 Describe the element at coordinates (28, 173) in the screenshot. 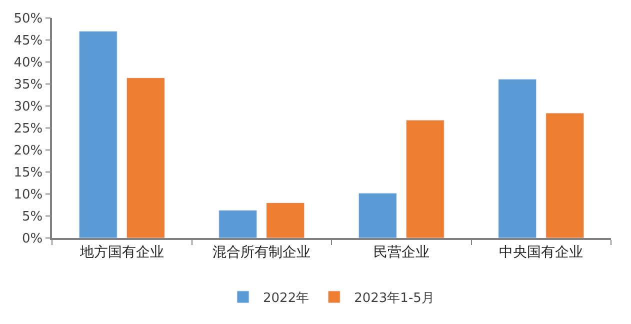

I see `y-tick-label: 15%` at that location.